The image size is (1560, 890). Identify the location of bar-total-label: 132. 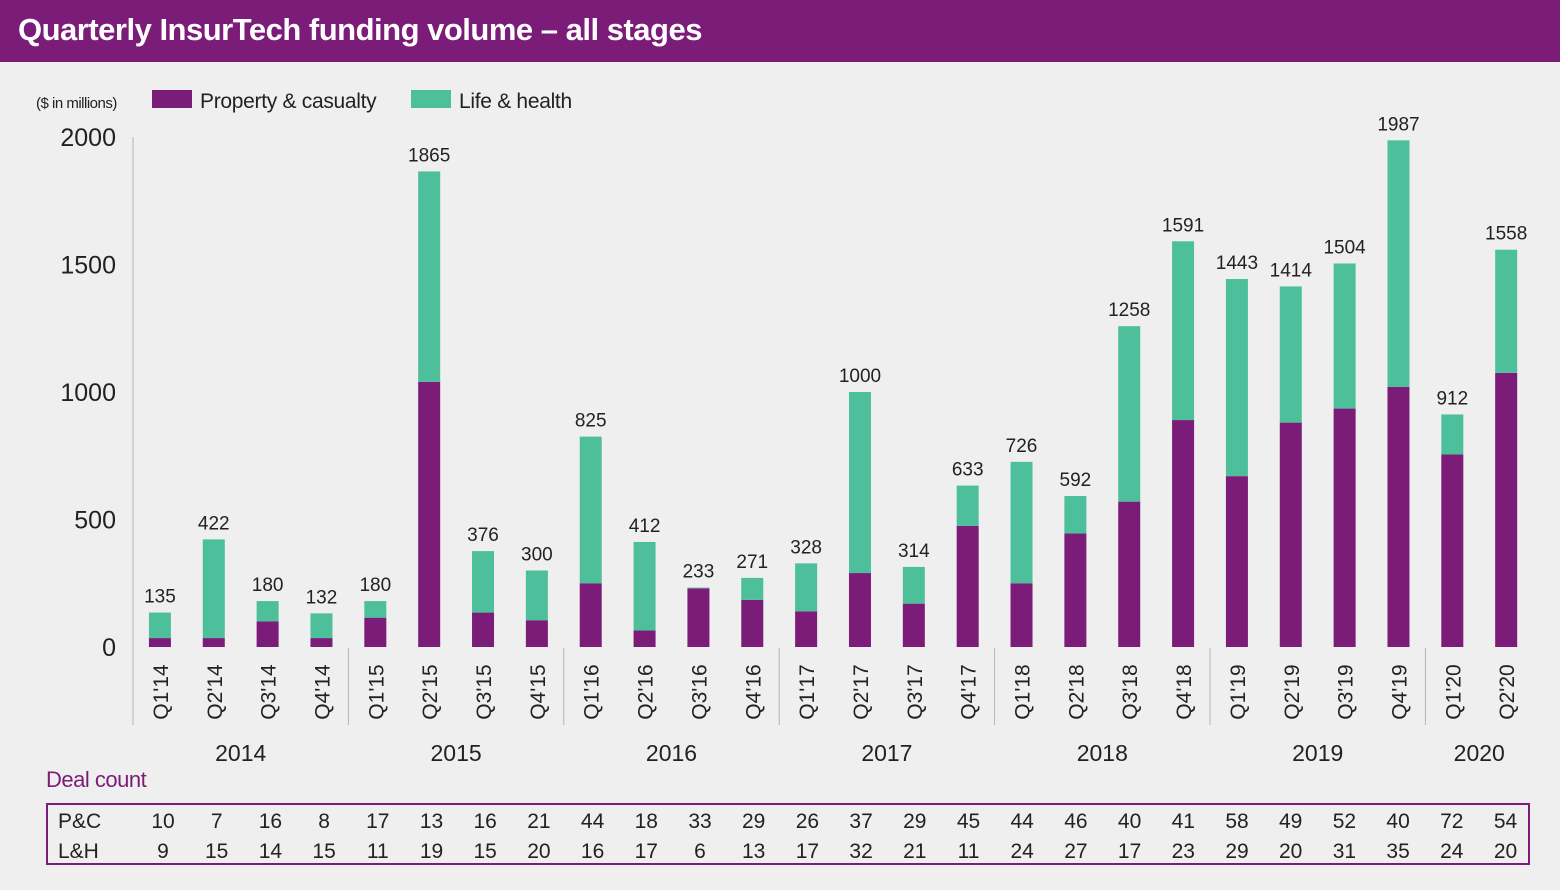
(322, 597).